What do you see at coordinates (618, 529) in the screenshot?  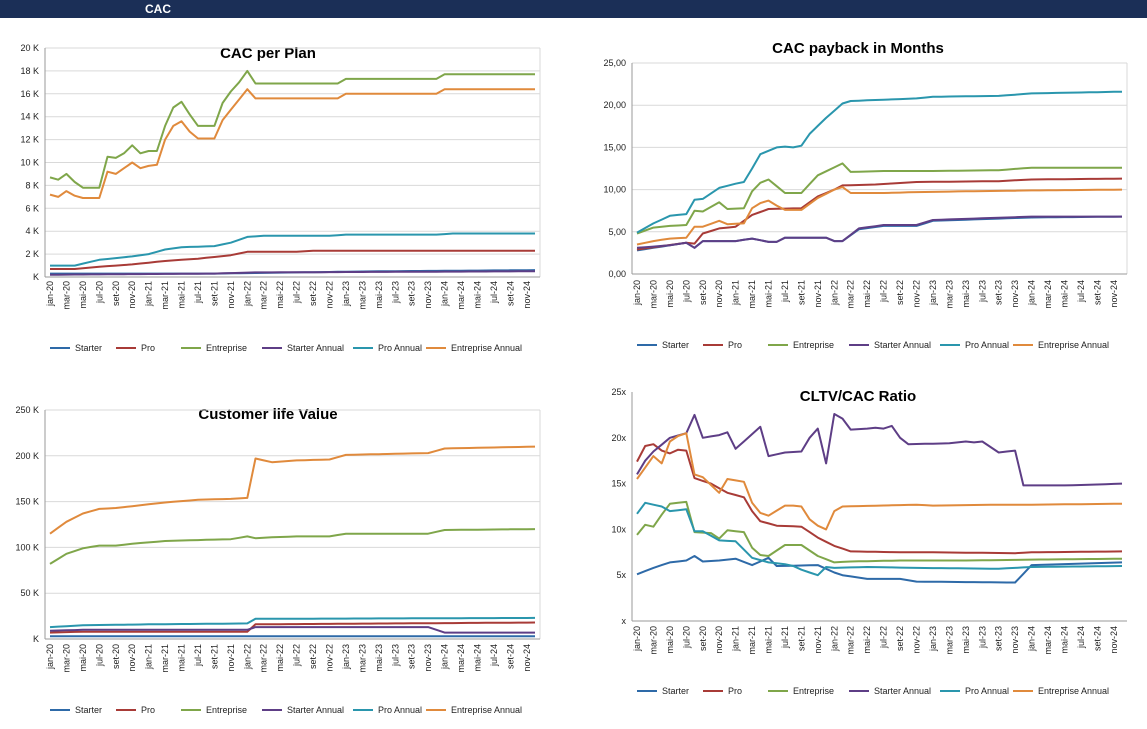 I see `y-tick-label: 10x` at bounding box center [618, 529].